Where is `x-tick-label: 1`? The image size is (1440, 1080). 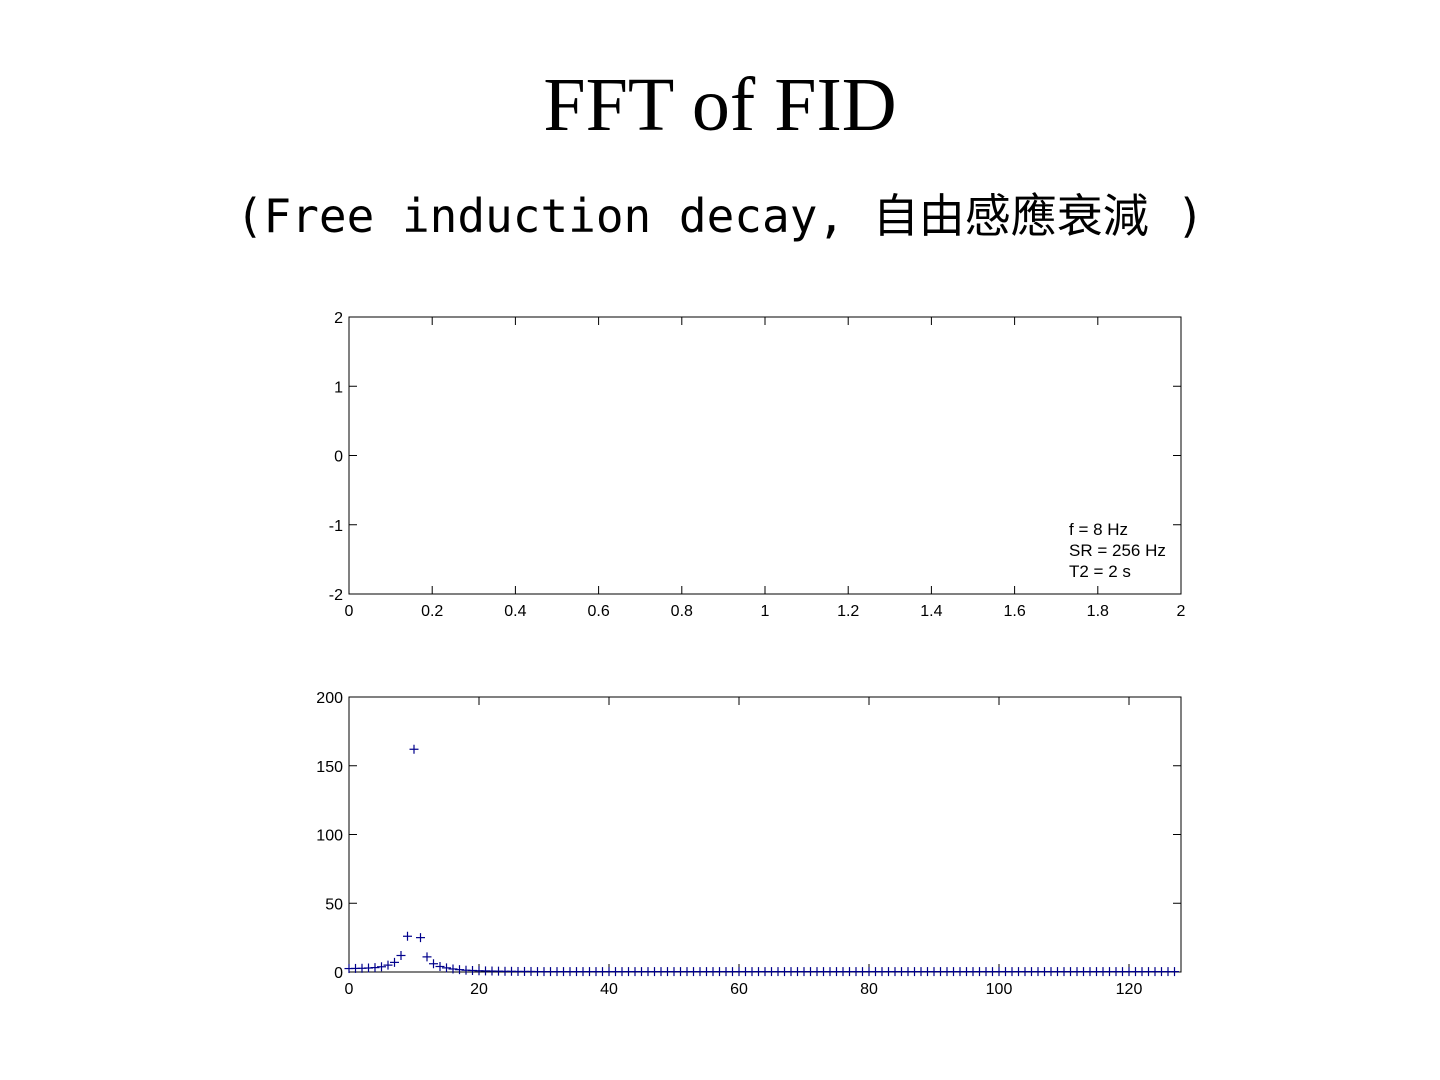
x-tick-label: 1 is located at coordinates (765, 611).